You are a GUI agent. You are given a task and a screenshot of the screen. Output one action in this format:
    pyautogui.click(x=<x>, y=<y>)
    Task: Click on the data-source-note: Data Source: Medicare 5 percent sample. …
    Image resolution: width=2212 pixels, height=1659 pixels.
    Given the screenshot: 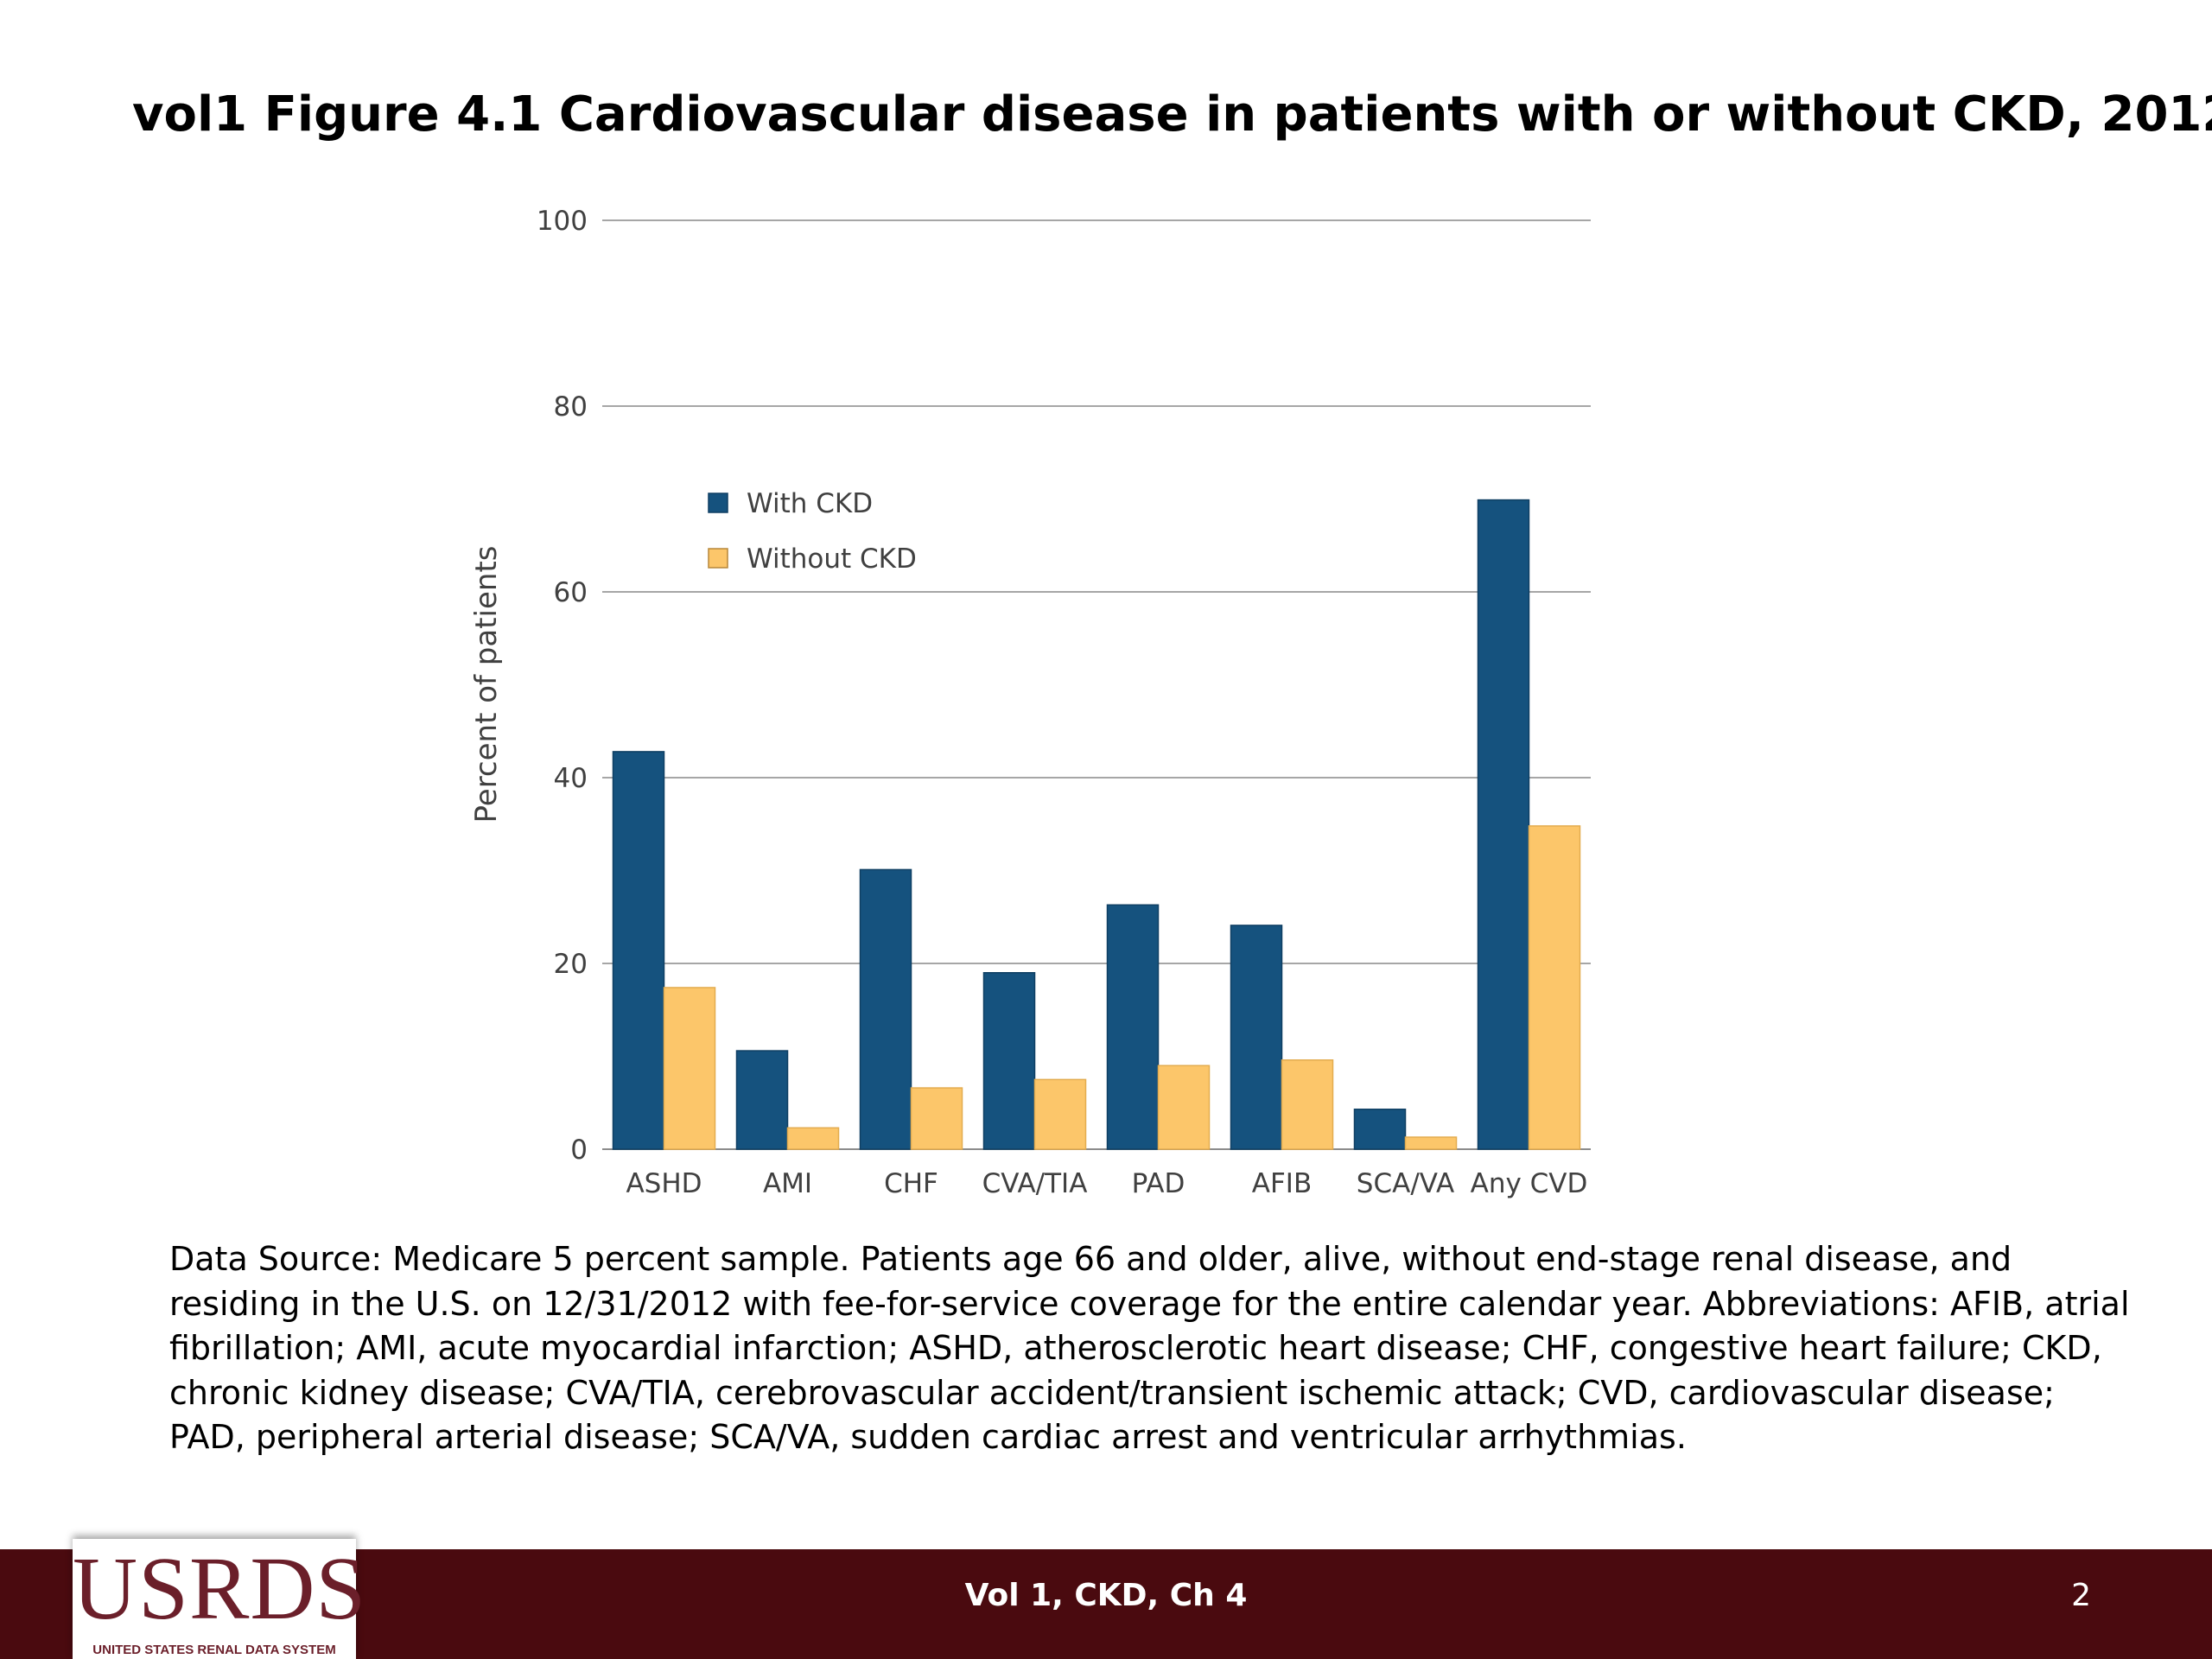 What is the action you would take?
    pyautogui.click(x=1149, y=1348)
    